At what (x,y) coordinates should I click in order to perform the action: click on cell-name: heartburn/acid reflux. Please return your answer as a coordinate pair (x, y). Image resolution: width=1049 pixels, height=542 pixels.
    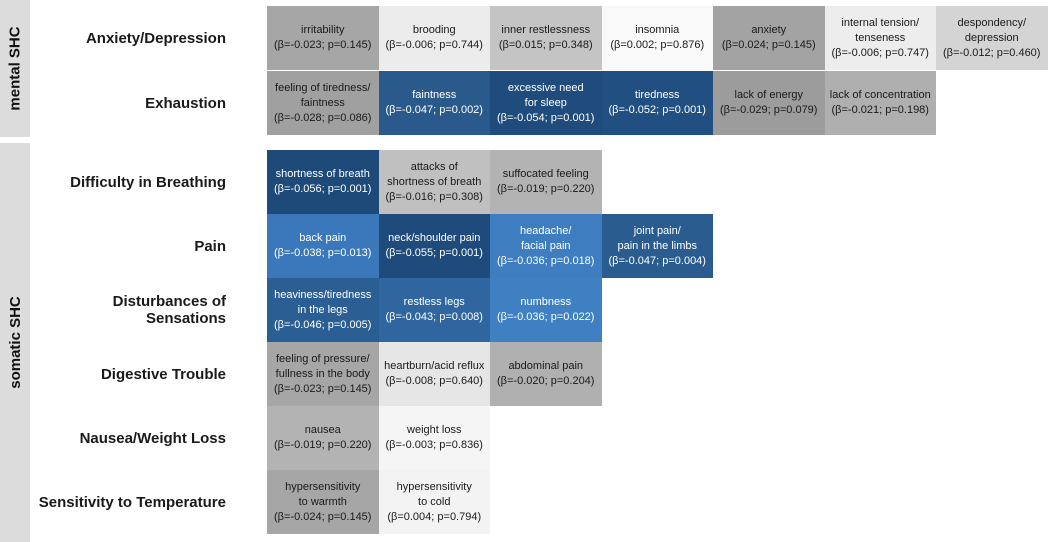
    Looking at the image, I should click on (434, 366).